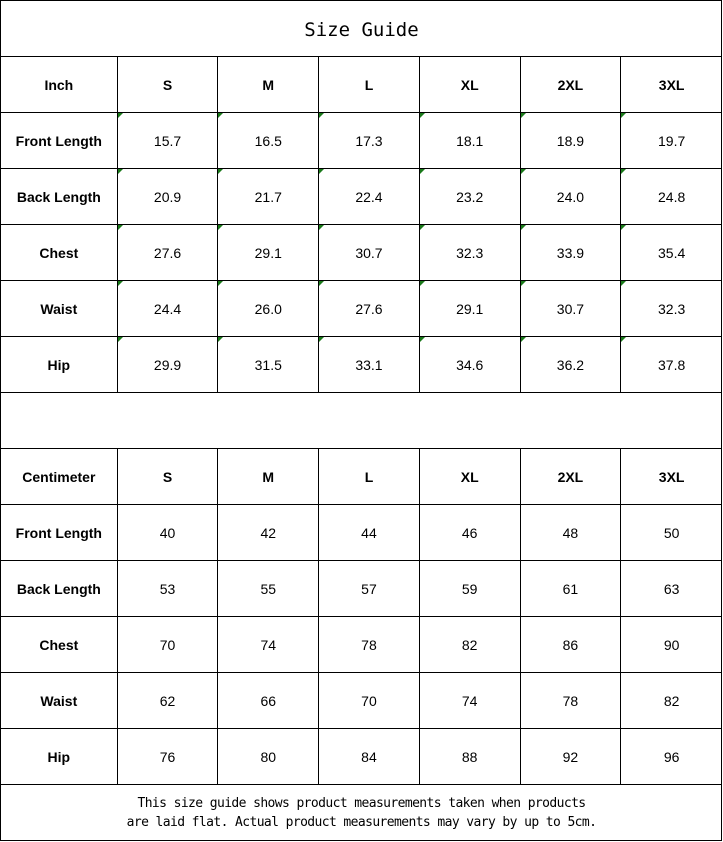  I want to click on table-cell: 36.2, so click(571, 364).